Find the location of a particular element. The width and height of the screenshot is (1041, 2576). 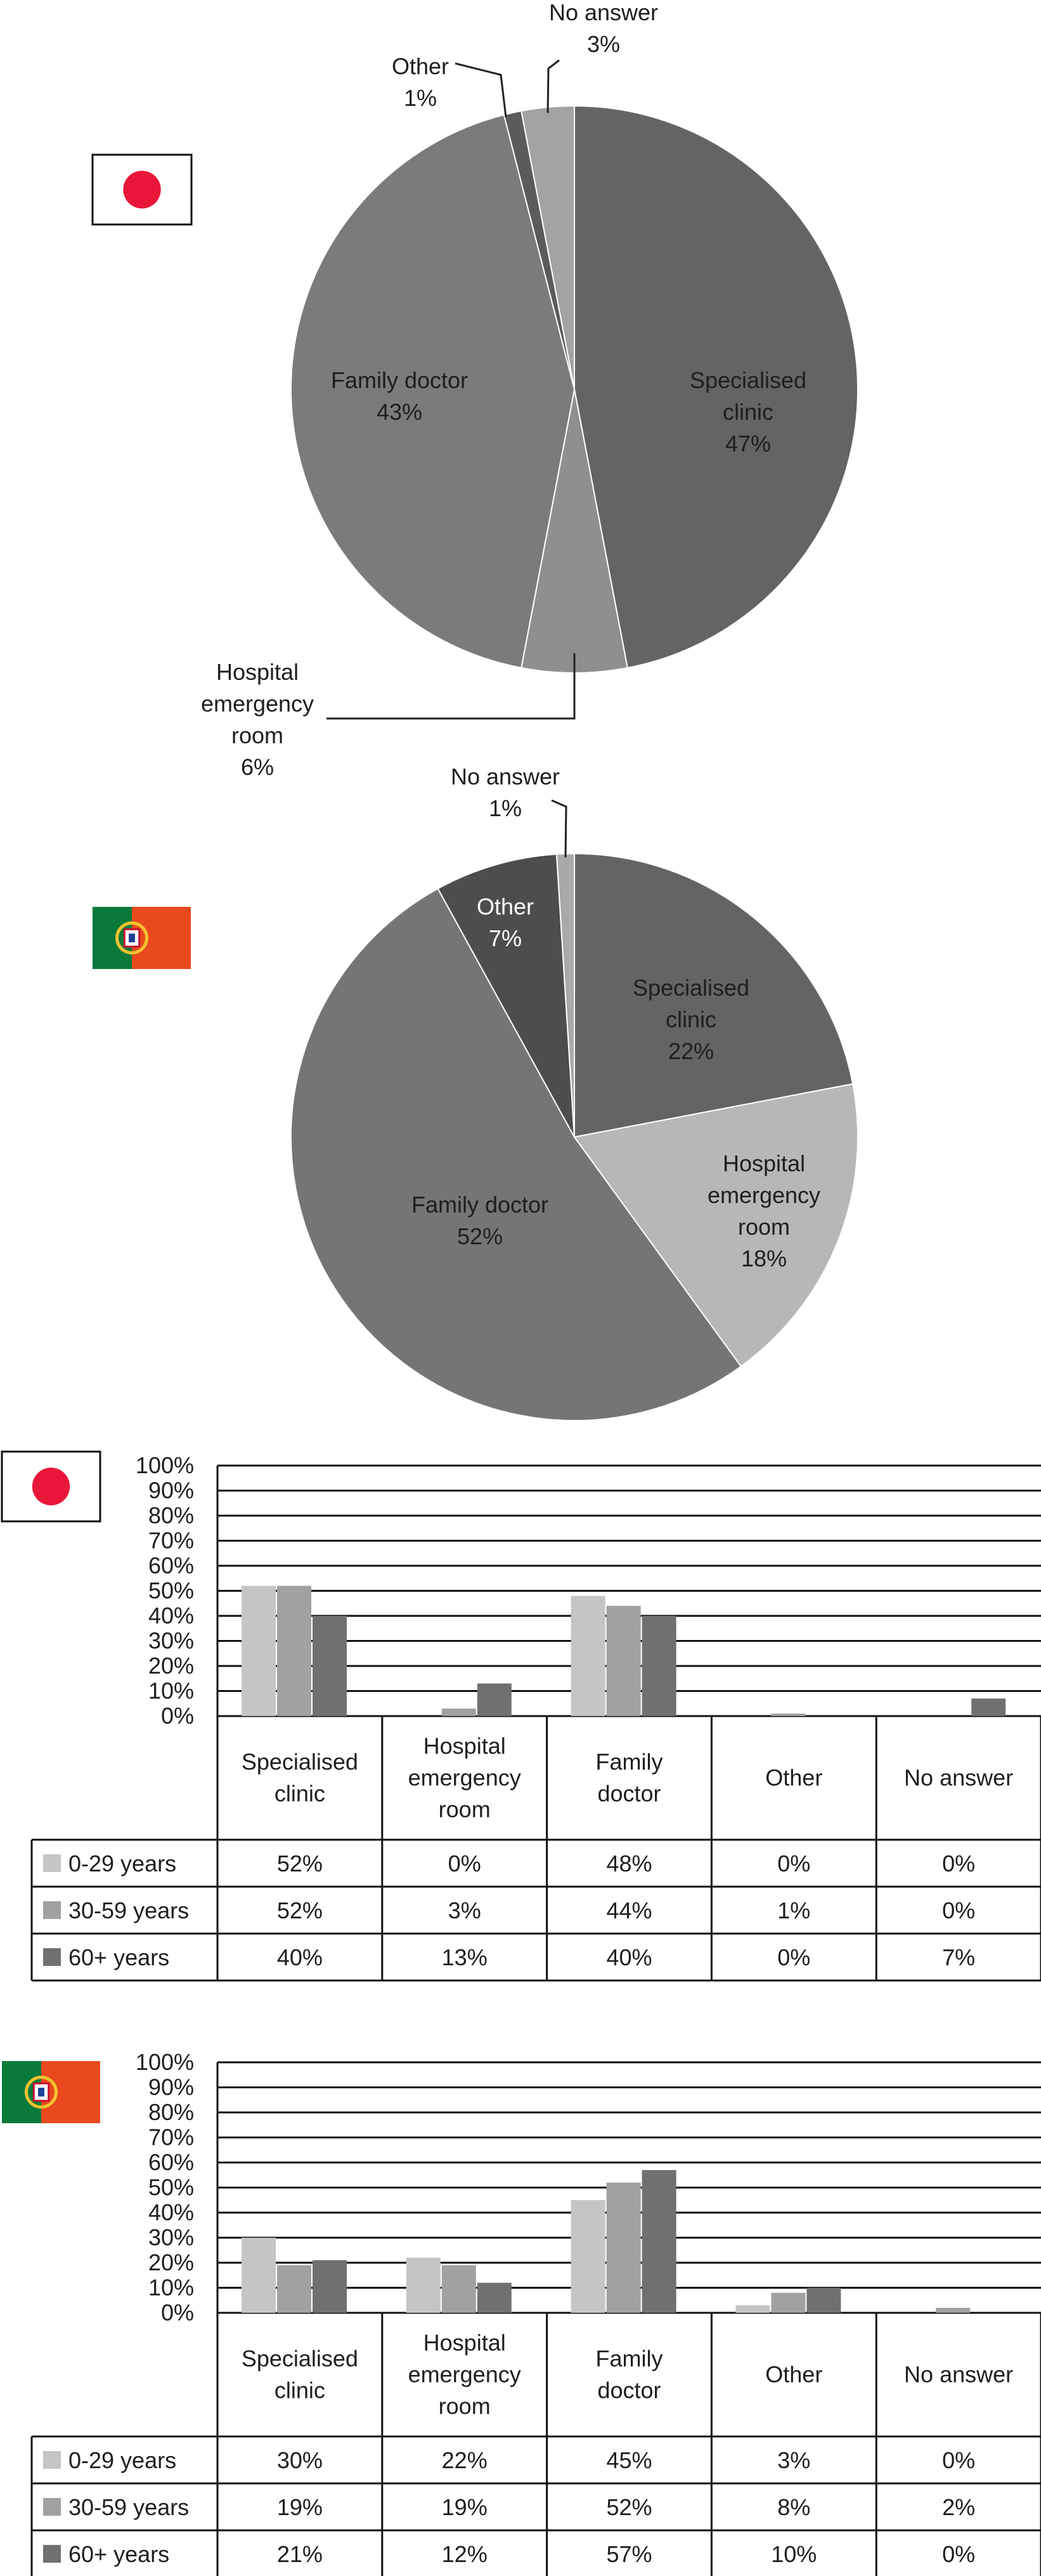

y-tick-label: 40% is located at coordinates (171, 2212).